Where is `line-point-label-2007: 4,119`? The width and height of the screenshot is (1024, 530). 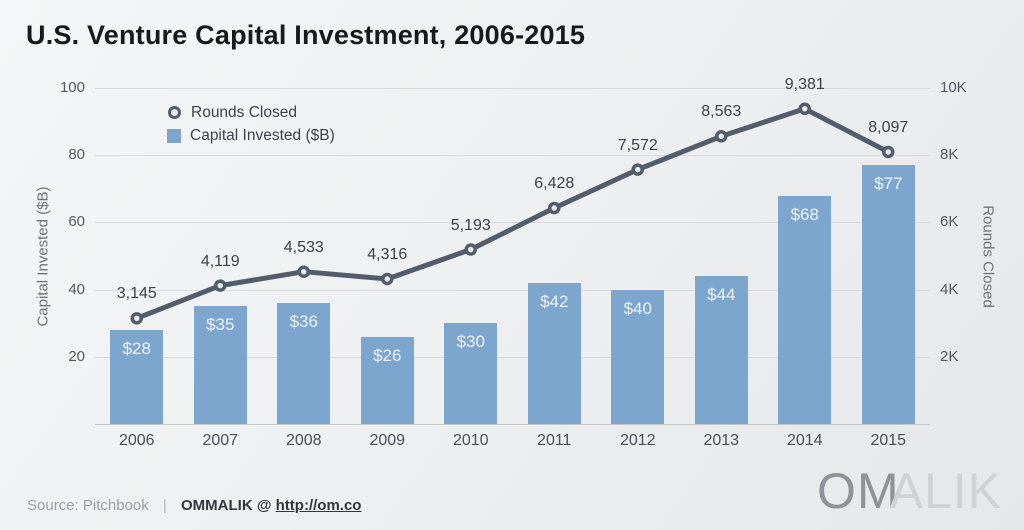 line-point-label-2007: 4,119 is located at coordinates (220, 261).